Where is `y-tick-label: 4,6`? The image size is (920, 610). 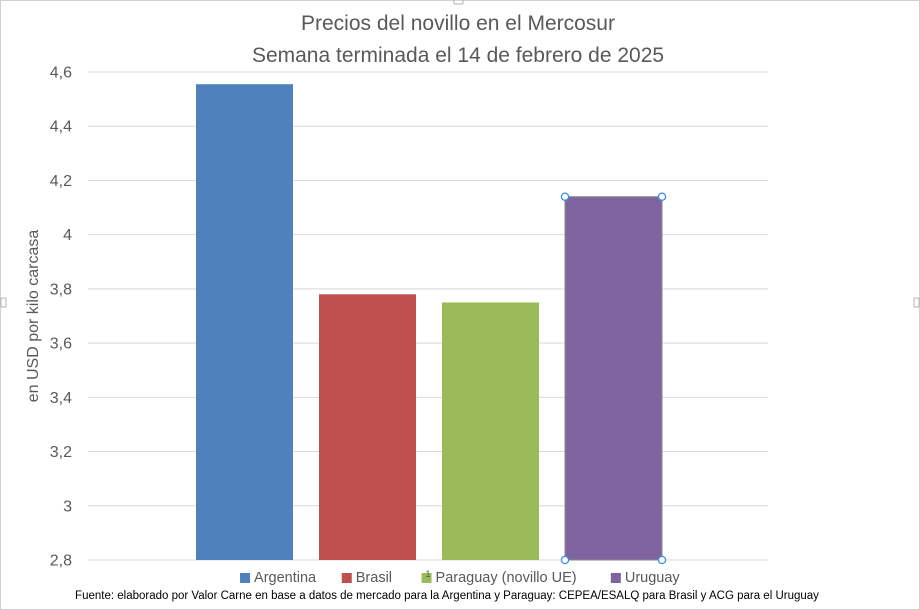 y-tick-label: 4,6 is located at coordinates (61, 73).